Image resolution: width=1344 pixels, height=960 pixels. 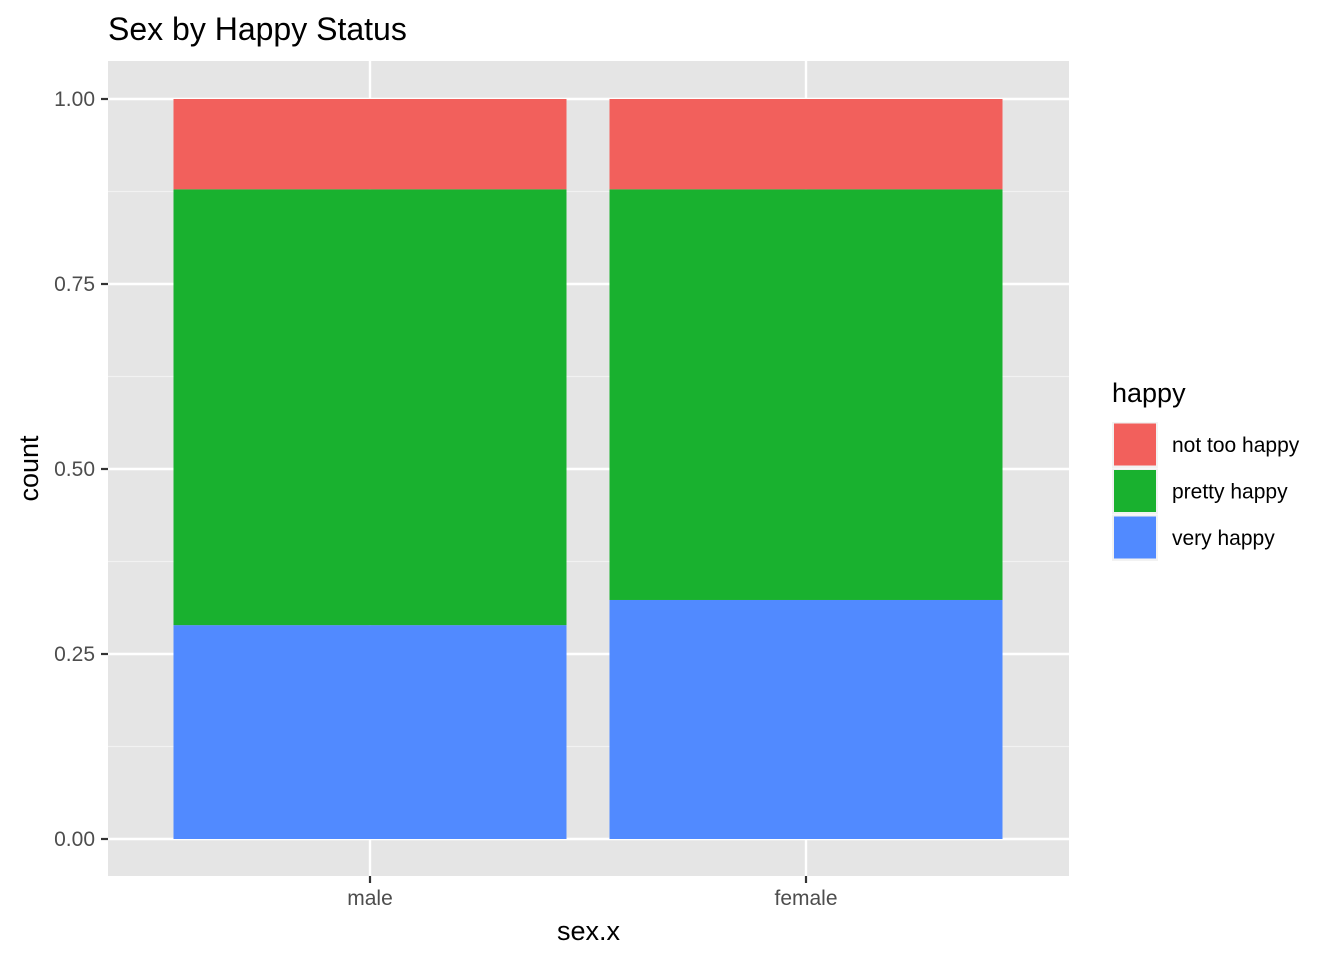 I want to click on x-tick-label: male, so click(x=370, y=898).